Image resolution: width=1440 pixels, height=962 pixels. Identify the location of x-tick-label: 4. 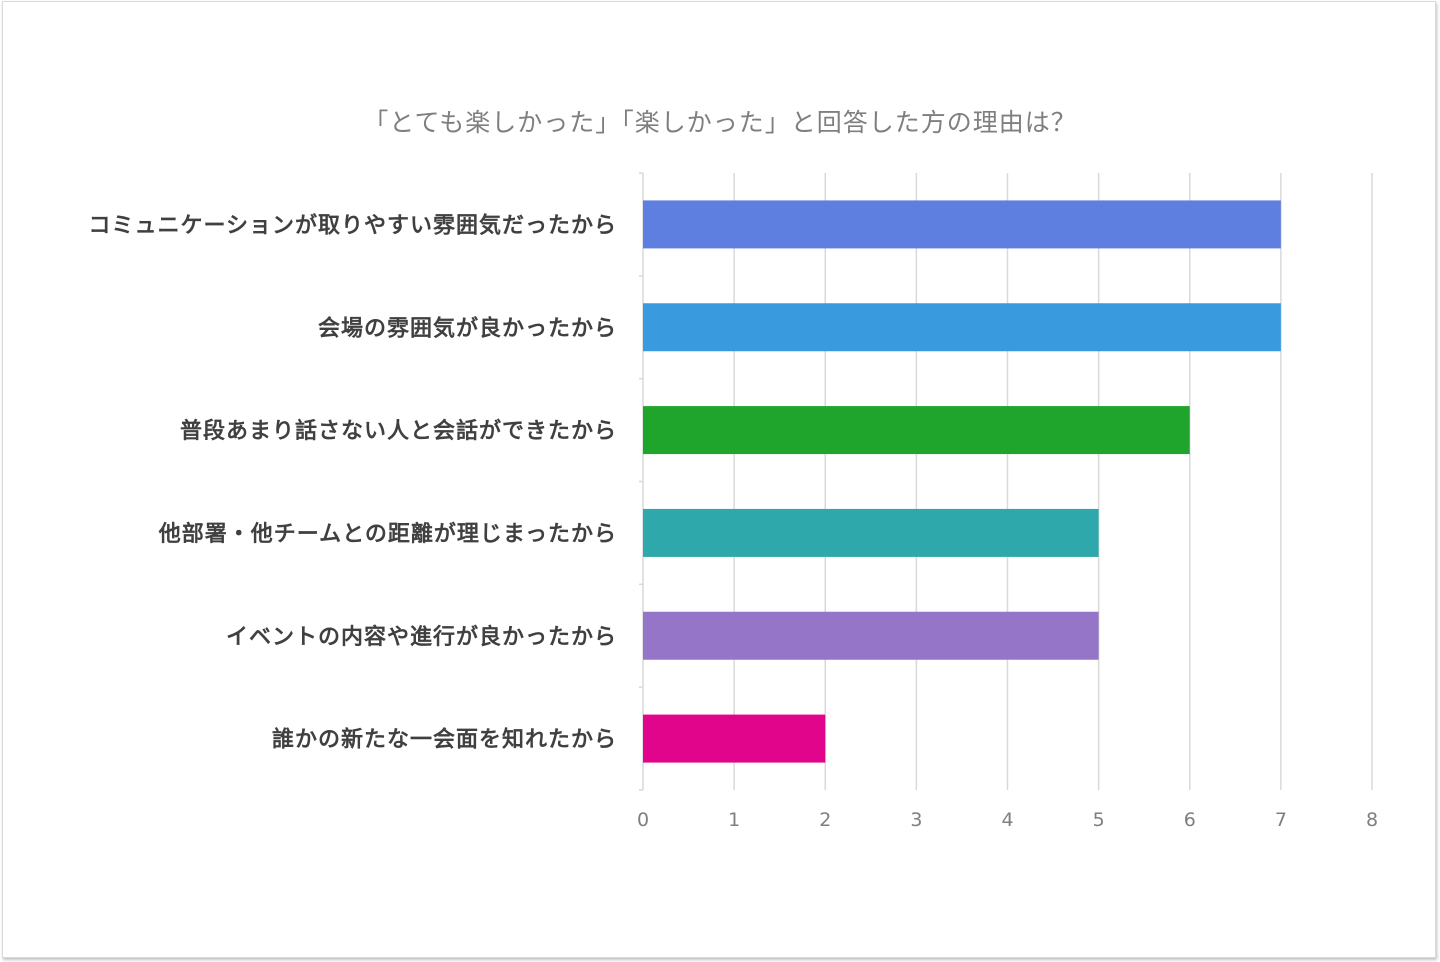
(1007, 820).